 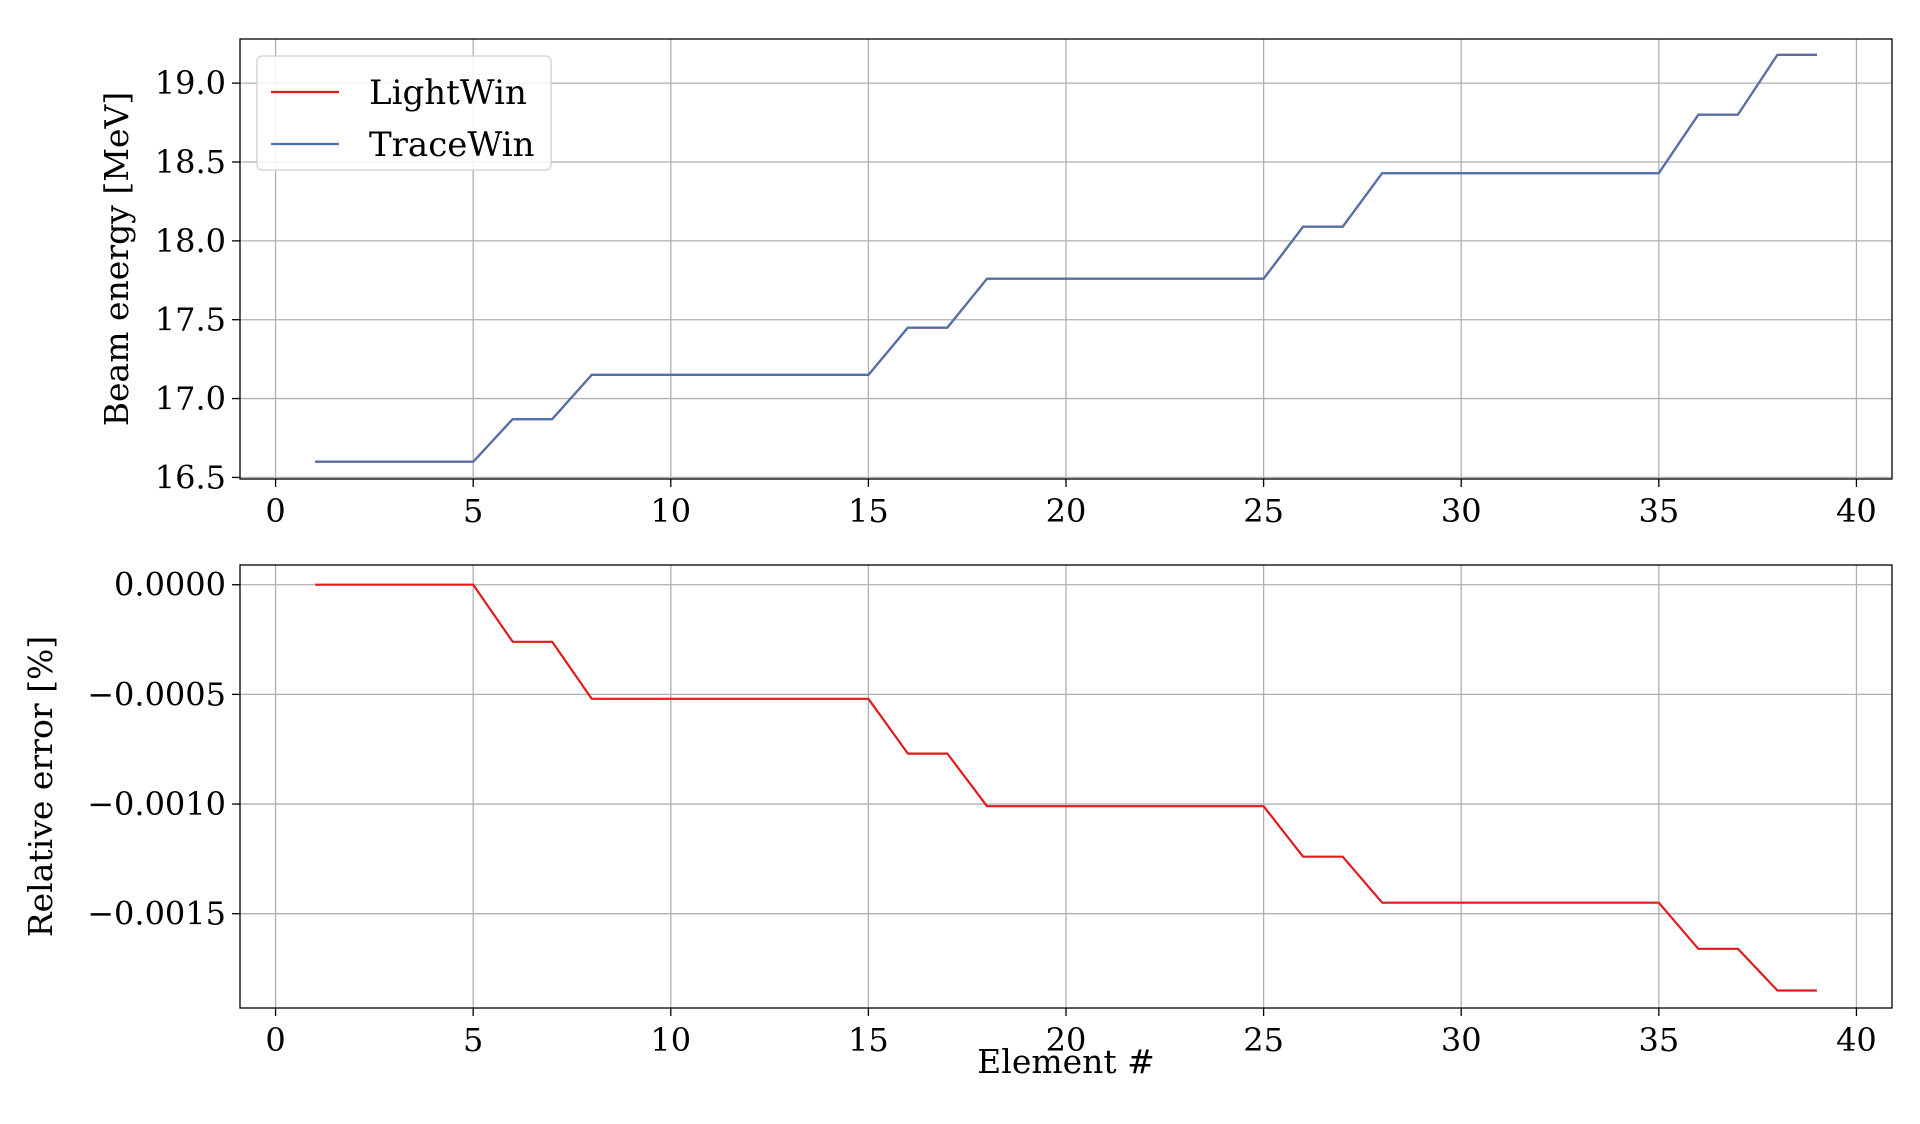 I want to click on y-tick-label: 18.0, so click(x=190, y=241).